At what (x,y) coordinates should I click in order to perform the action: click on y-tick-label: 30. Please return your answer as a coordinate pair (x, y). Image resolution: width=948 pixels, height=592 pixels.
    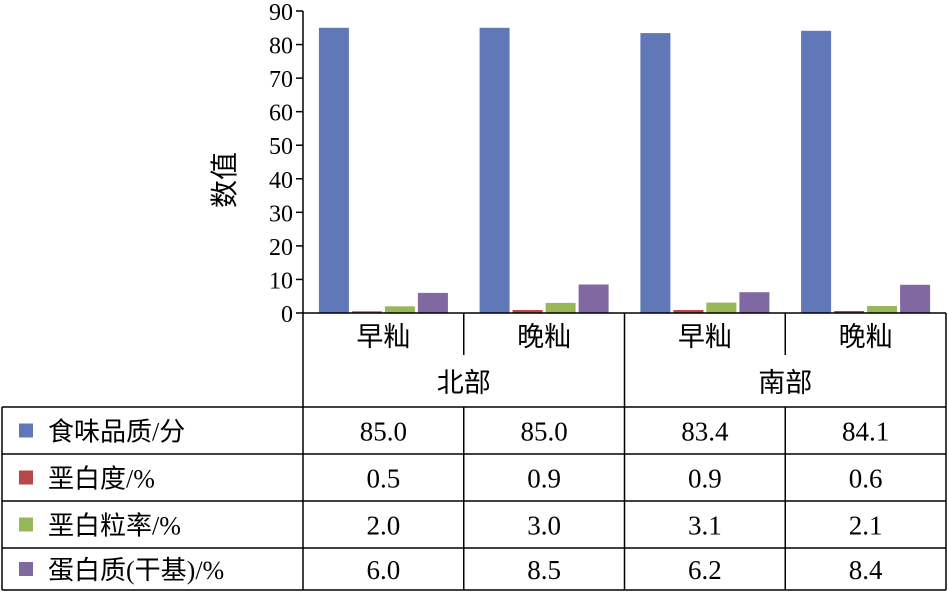
    Looking at the image, I should click on (281, 214).